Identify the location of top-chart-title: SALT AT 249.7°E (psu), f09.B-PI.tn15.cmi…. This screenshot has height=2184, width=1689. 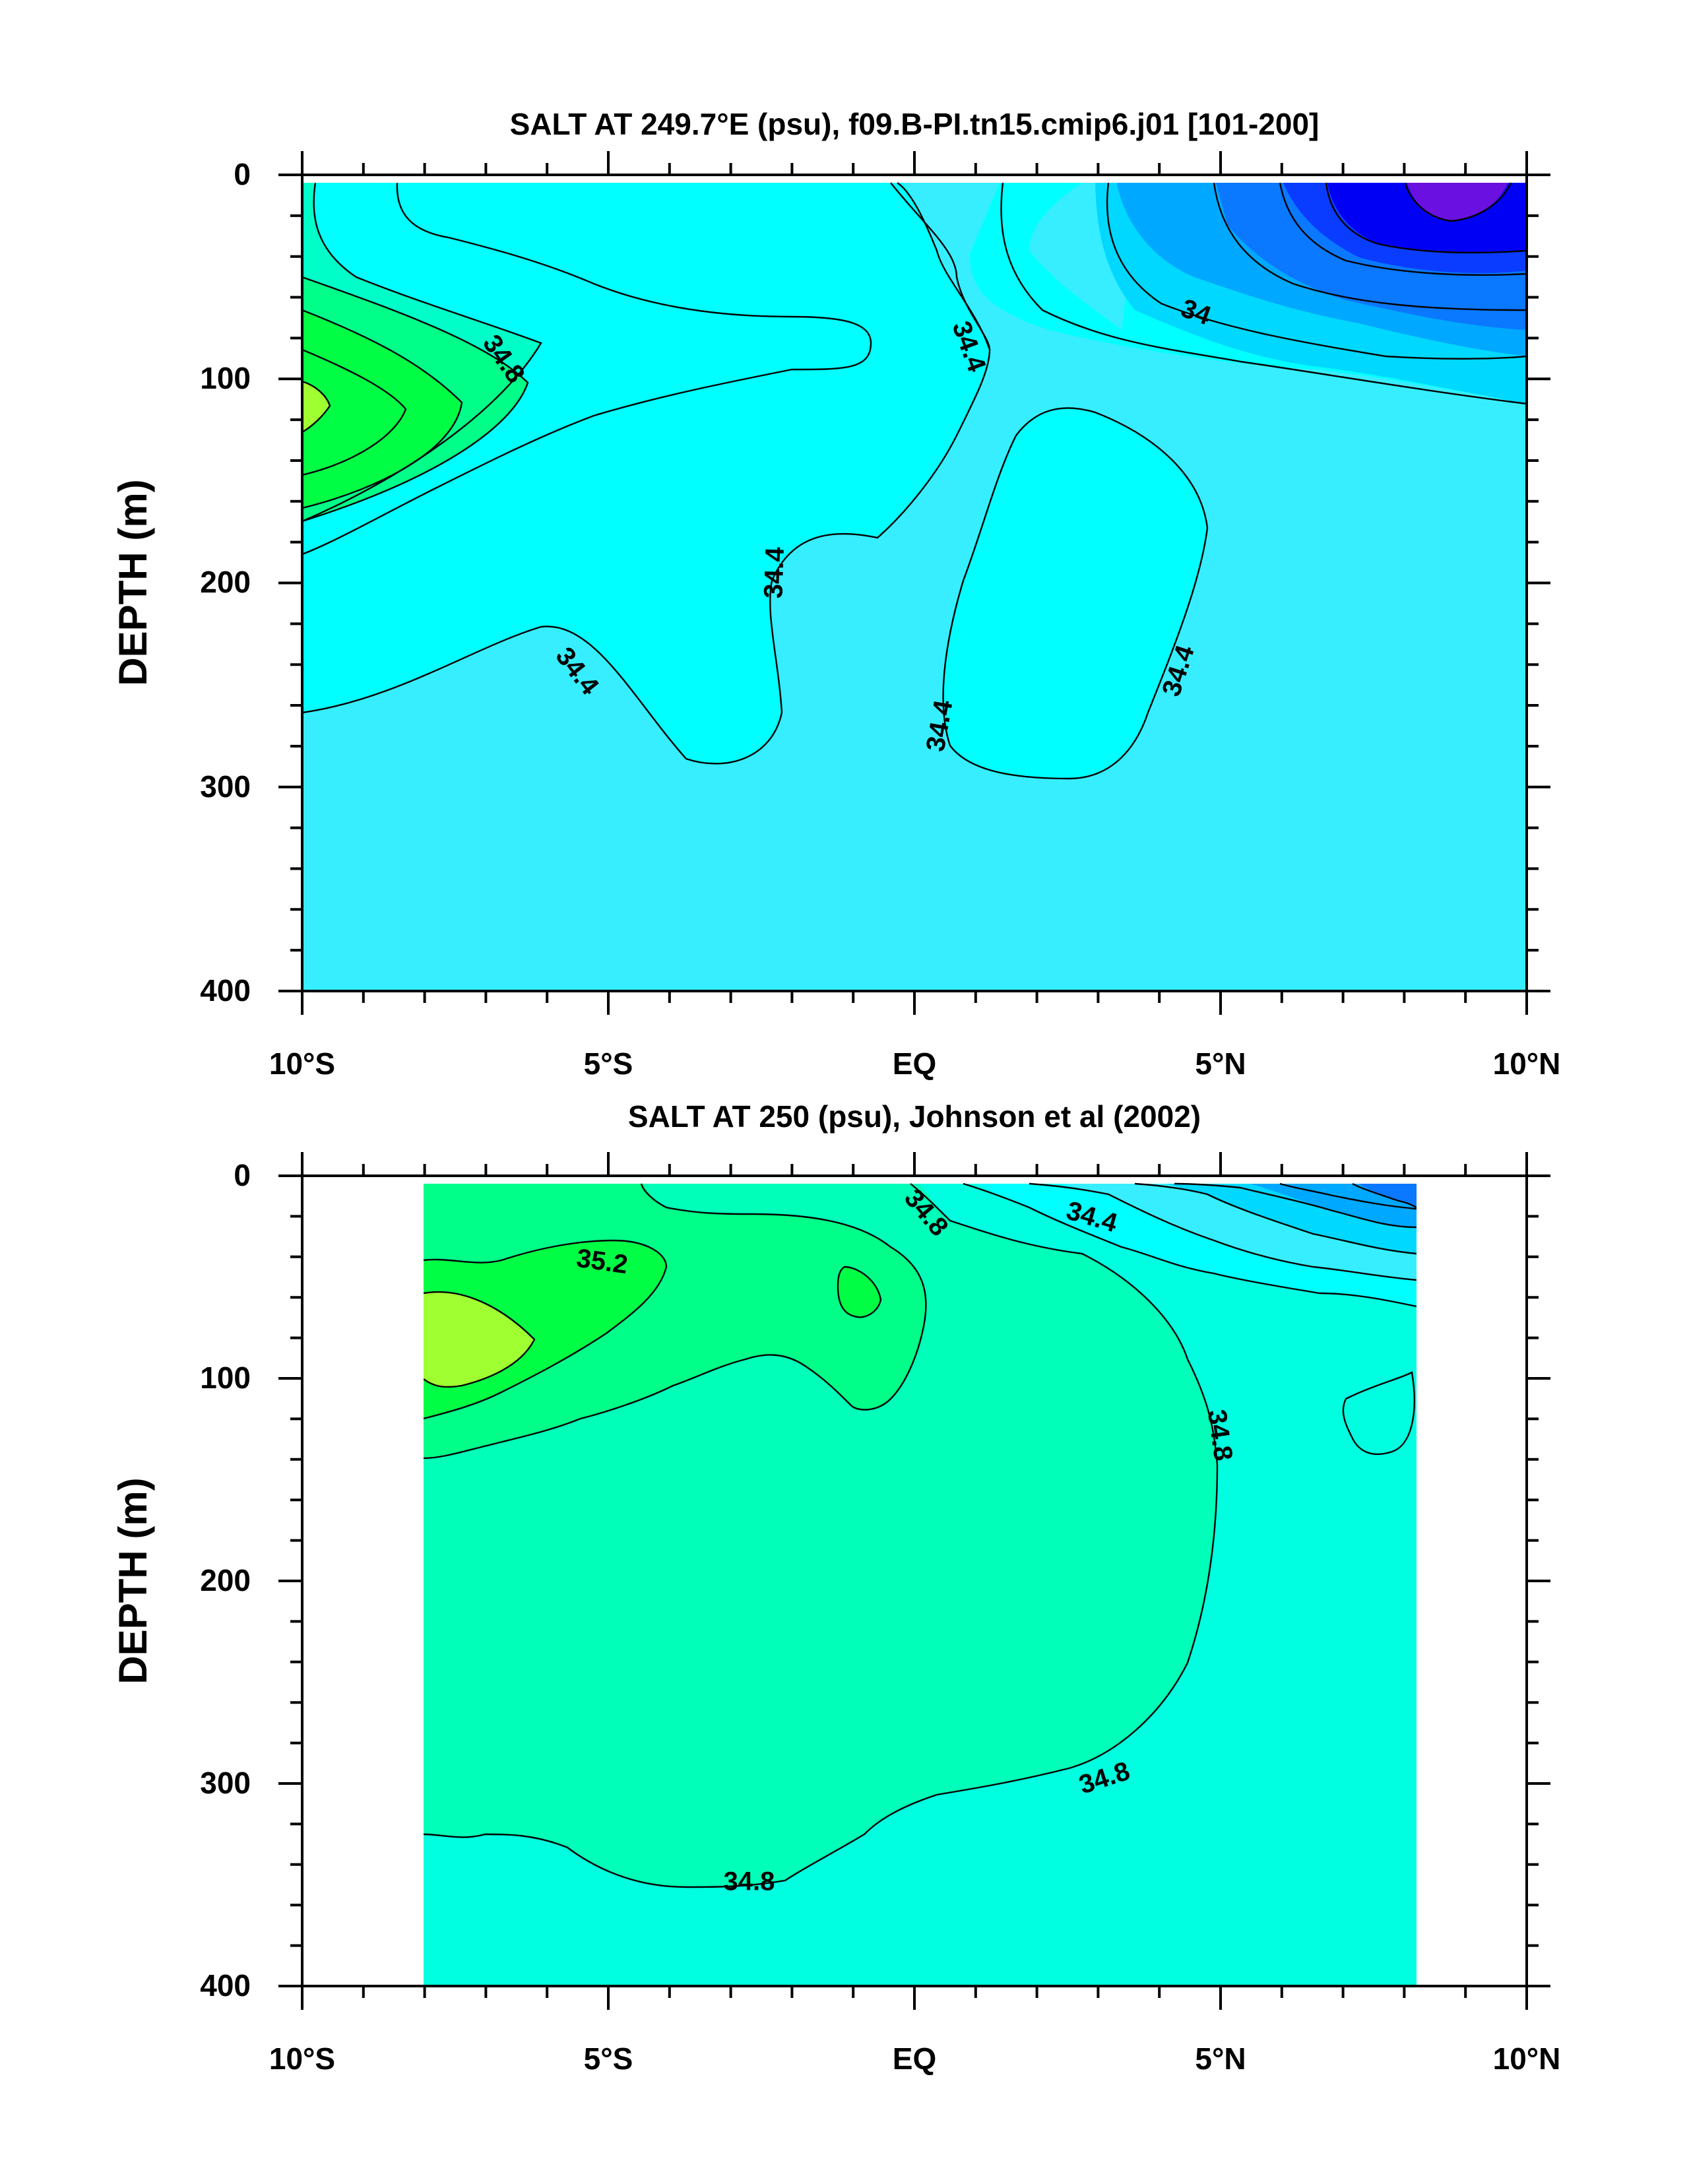
(915, 124).